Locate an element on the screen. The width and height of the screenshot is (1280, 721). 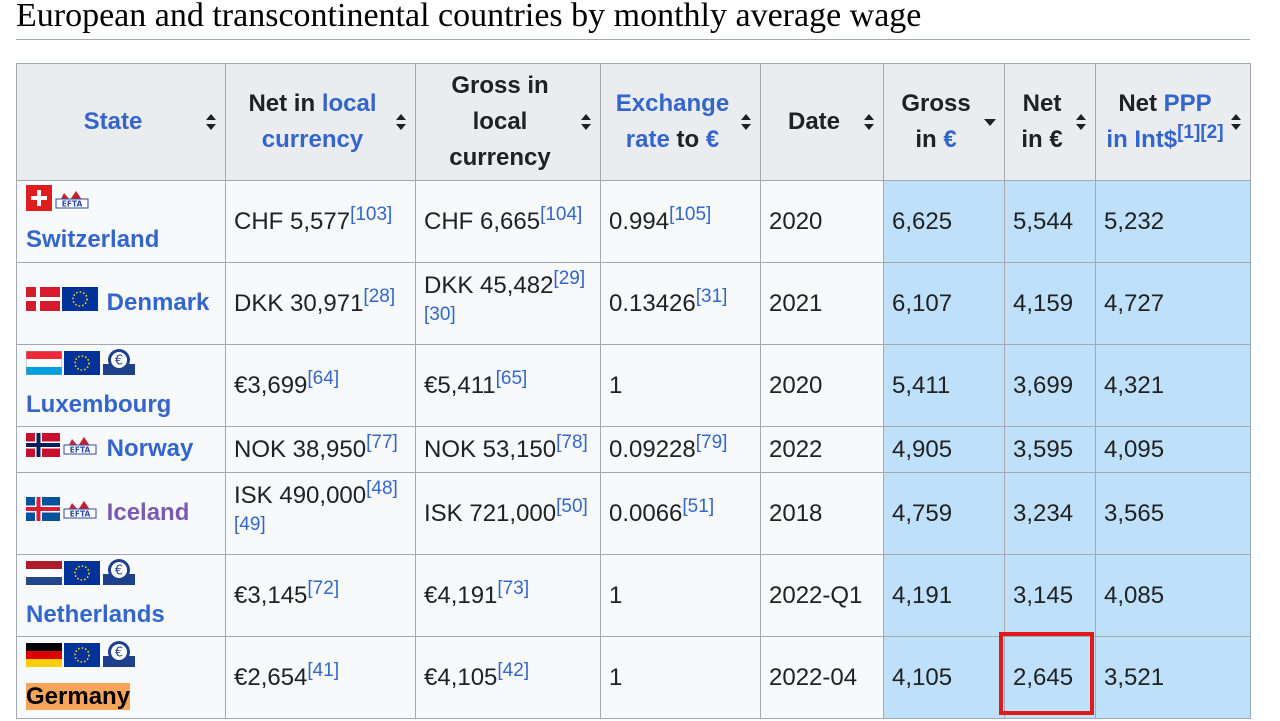
danish-flag-icon is located at coordinates (43, 304).